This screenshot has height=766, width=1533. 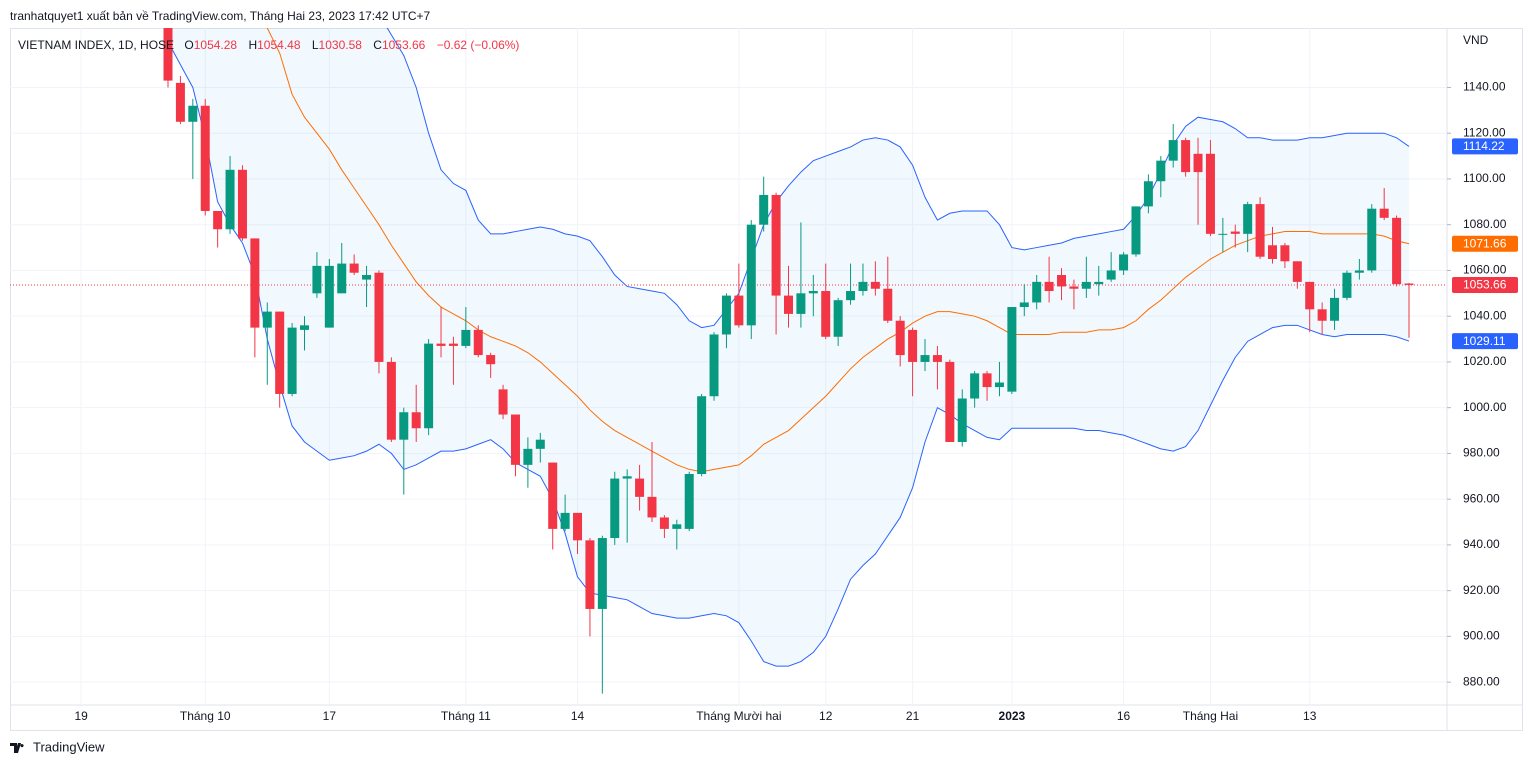 What do you see at coordinates (1310, 716) in the screenshot?
I see `x-tick-label: 13` at bounding box center [1310, 716].